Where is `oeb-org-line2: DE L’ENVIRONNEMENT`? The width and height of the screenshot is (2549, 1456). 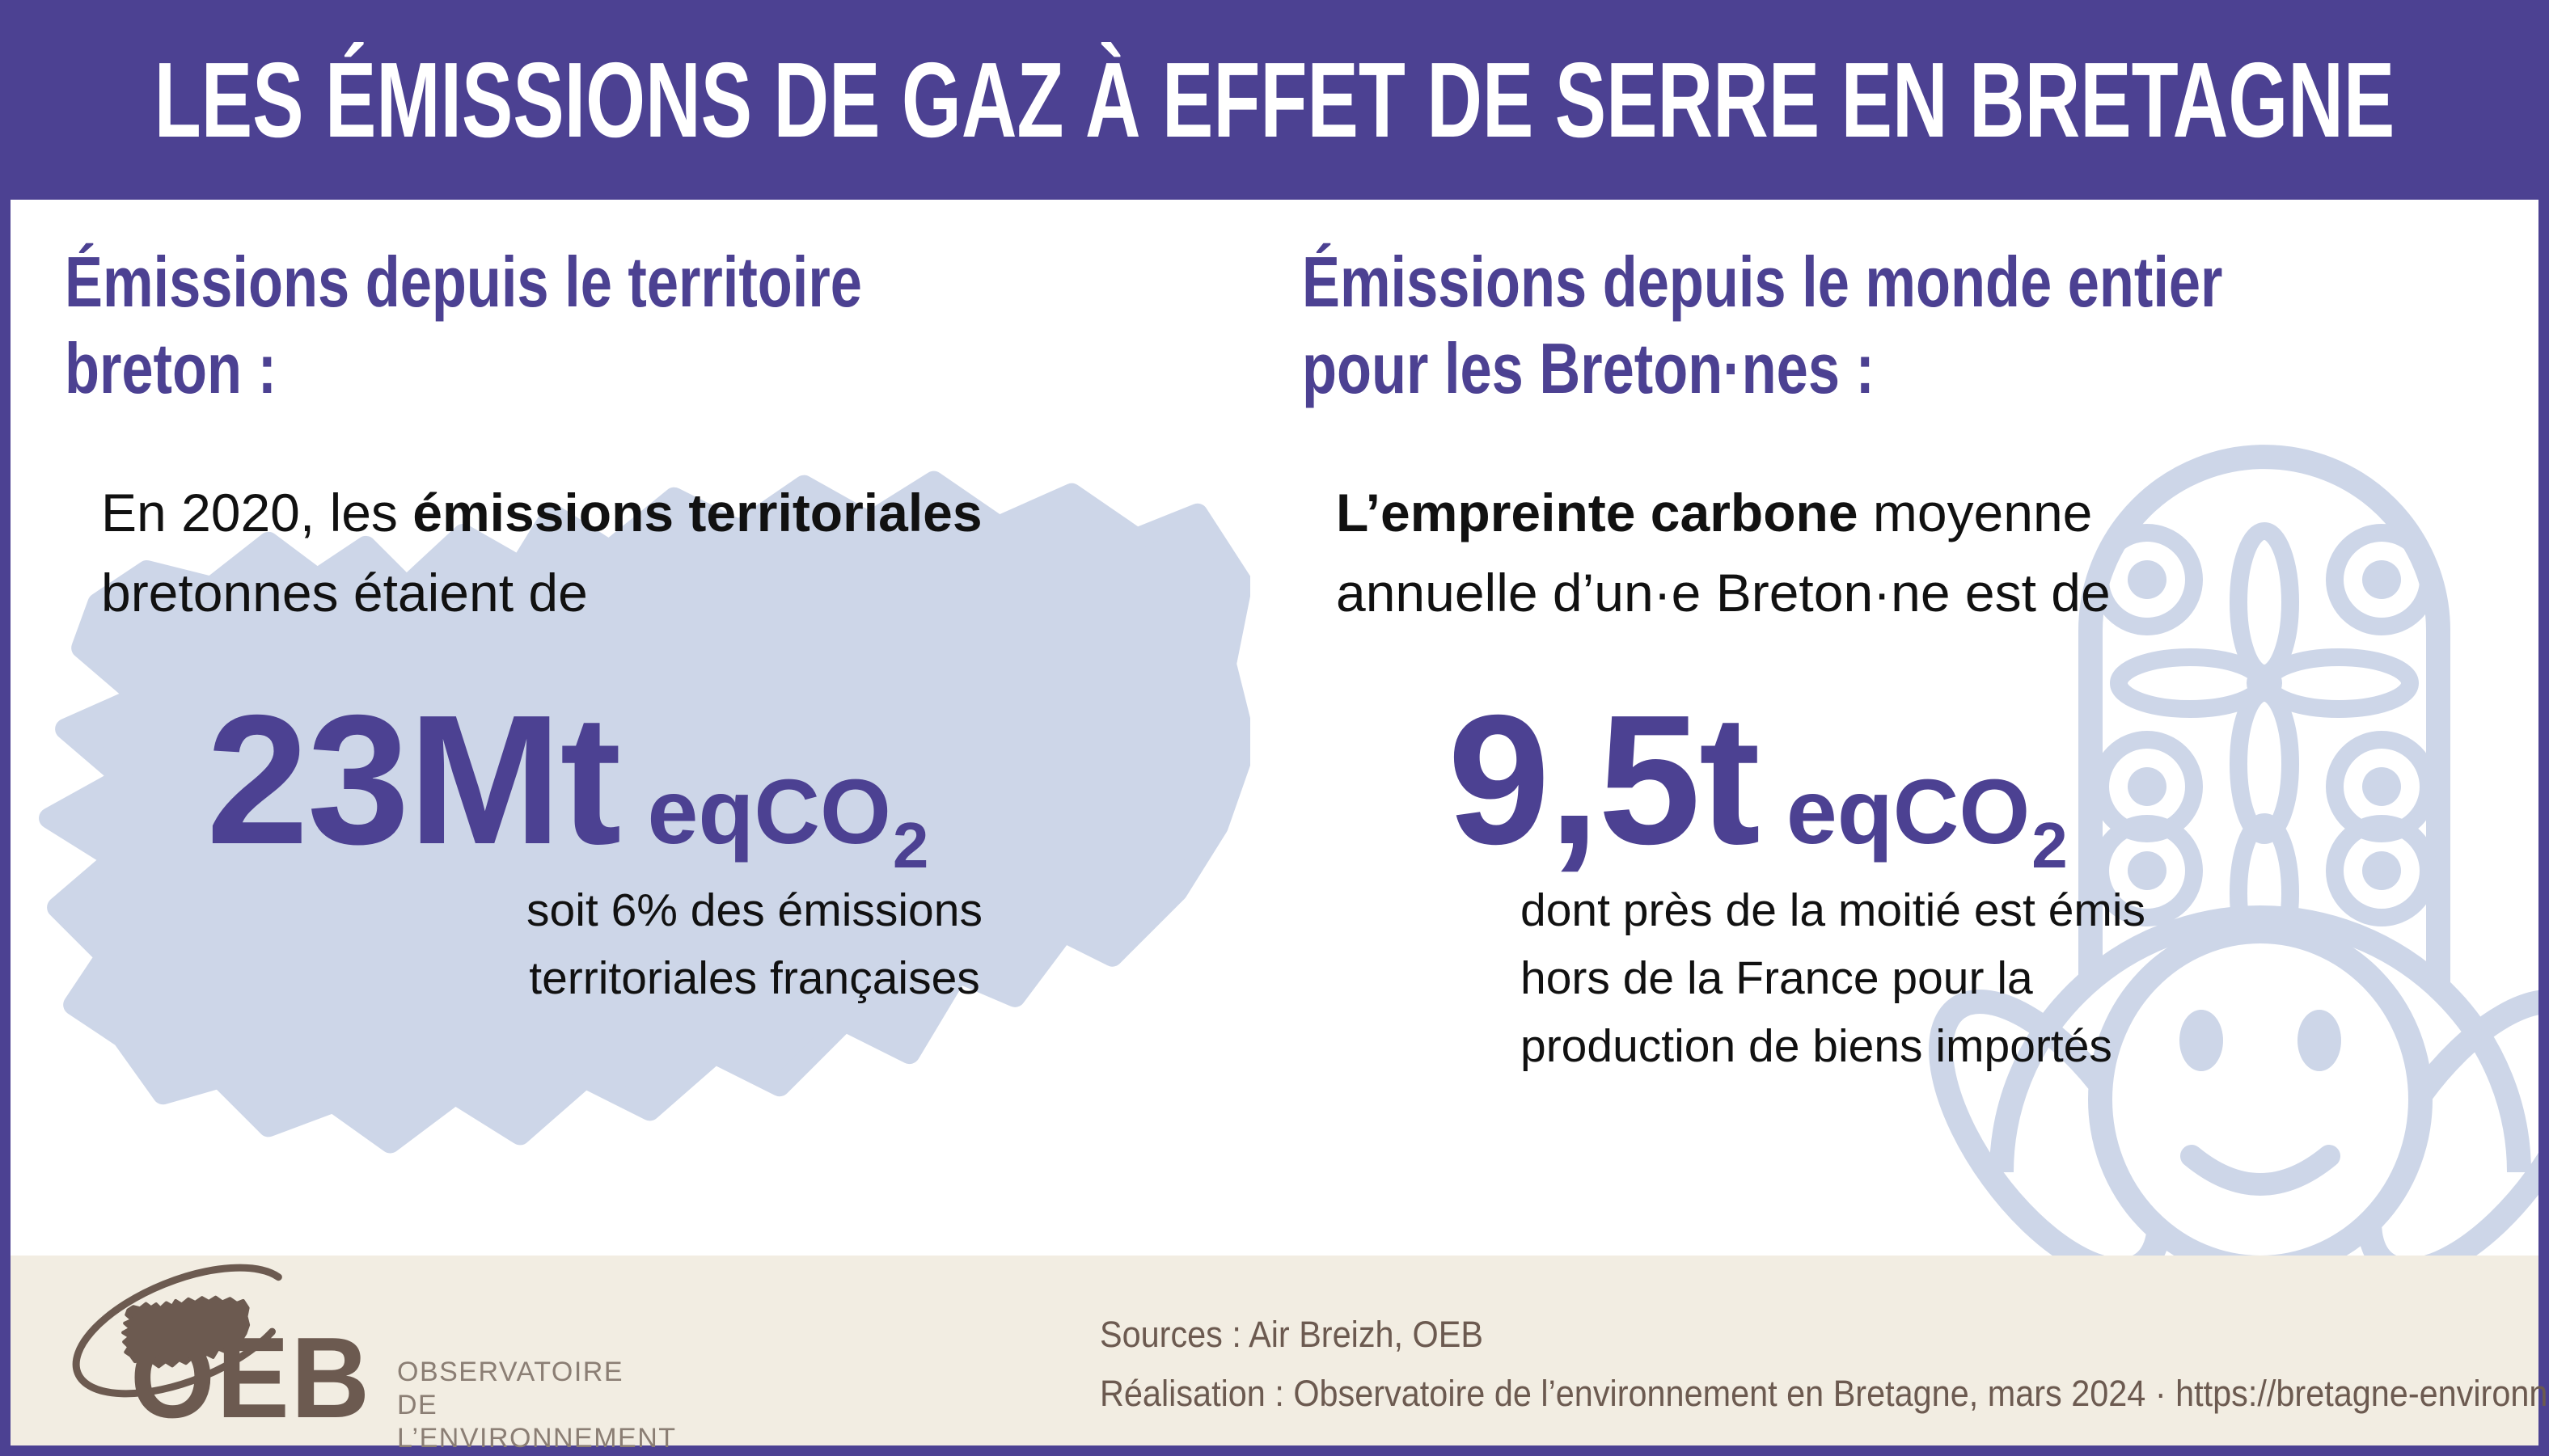
oeb-org-line2: DE L’ENVIRONNEMENT is located at coordinates (537, 1421).